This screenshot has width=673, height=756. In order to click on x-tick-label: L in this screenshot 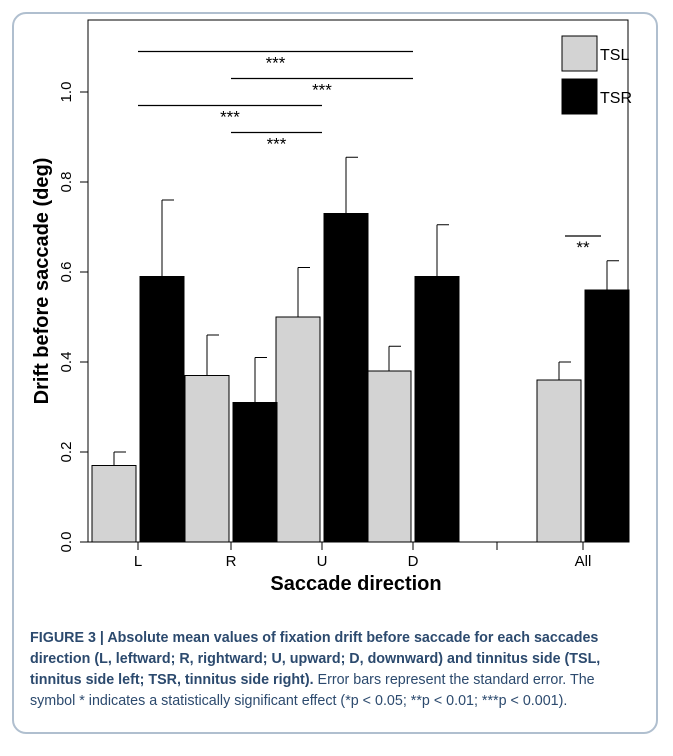, I will do `click(138, 561)`.